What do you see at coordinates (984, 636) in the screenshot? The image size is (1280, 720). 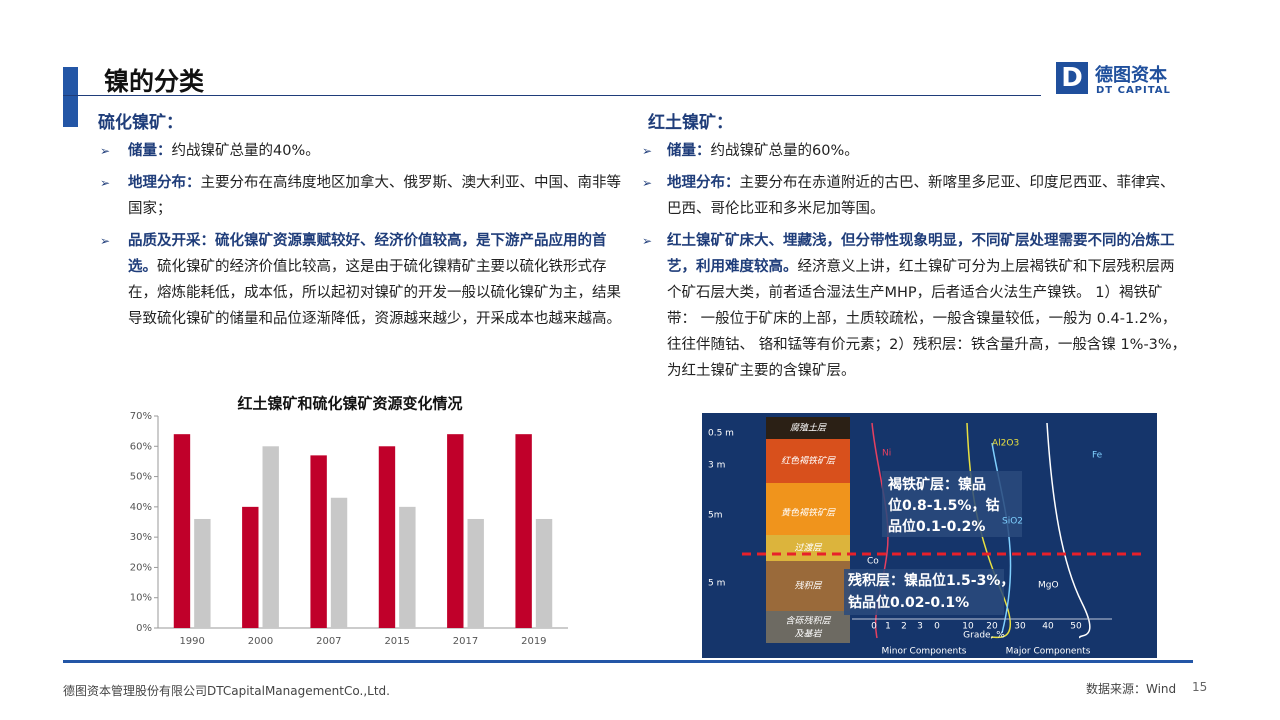 I see `grade-axis-title: Grade, %` at bounding box center [984, 636].